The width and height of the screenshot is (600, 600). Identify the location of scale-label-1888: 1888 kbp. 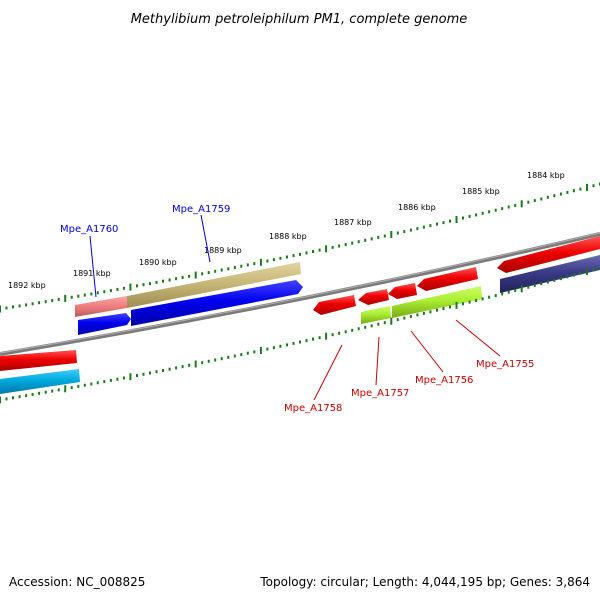
(288, 236).